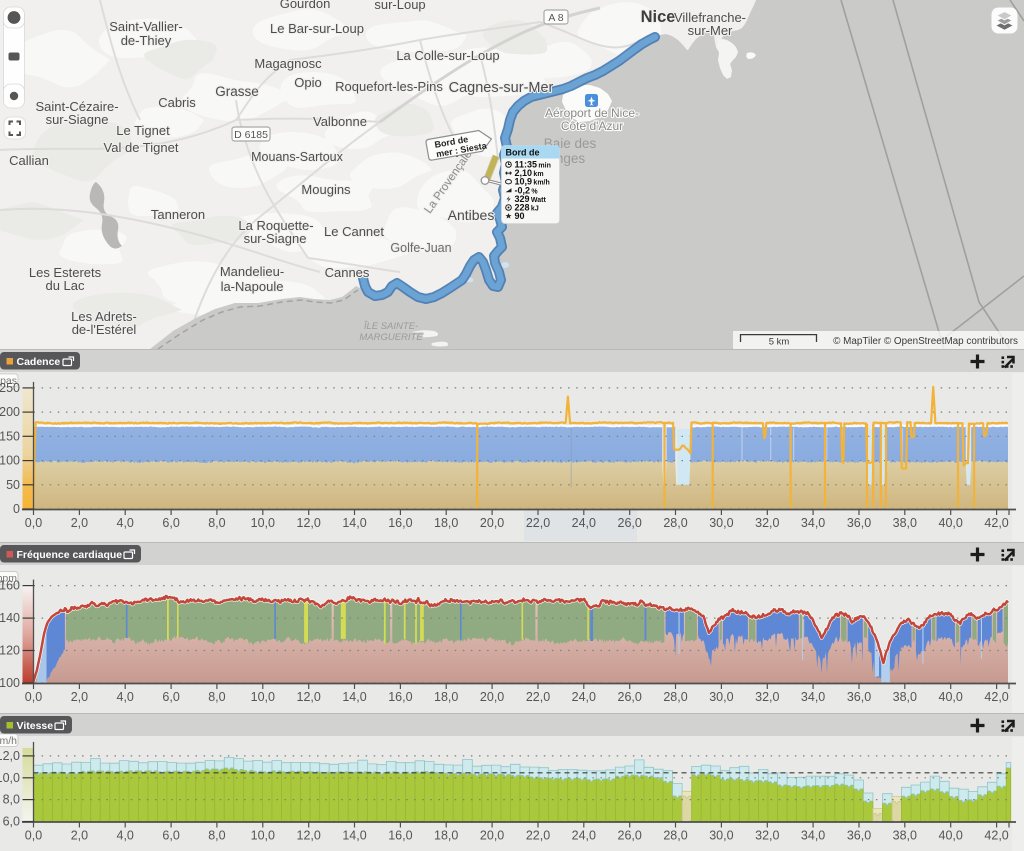 The image size is (1024, 851). I want to click on svg-text: Roquefort-les-Pins, so click(389, 86).